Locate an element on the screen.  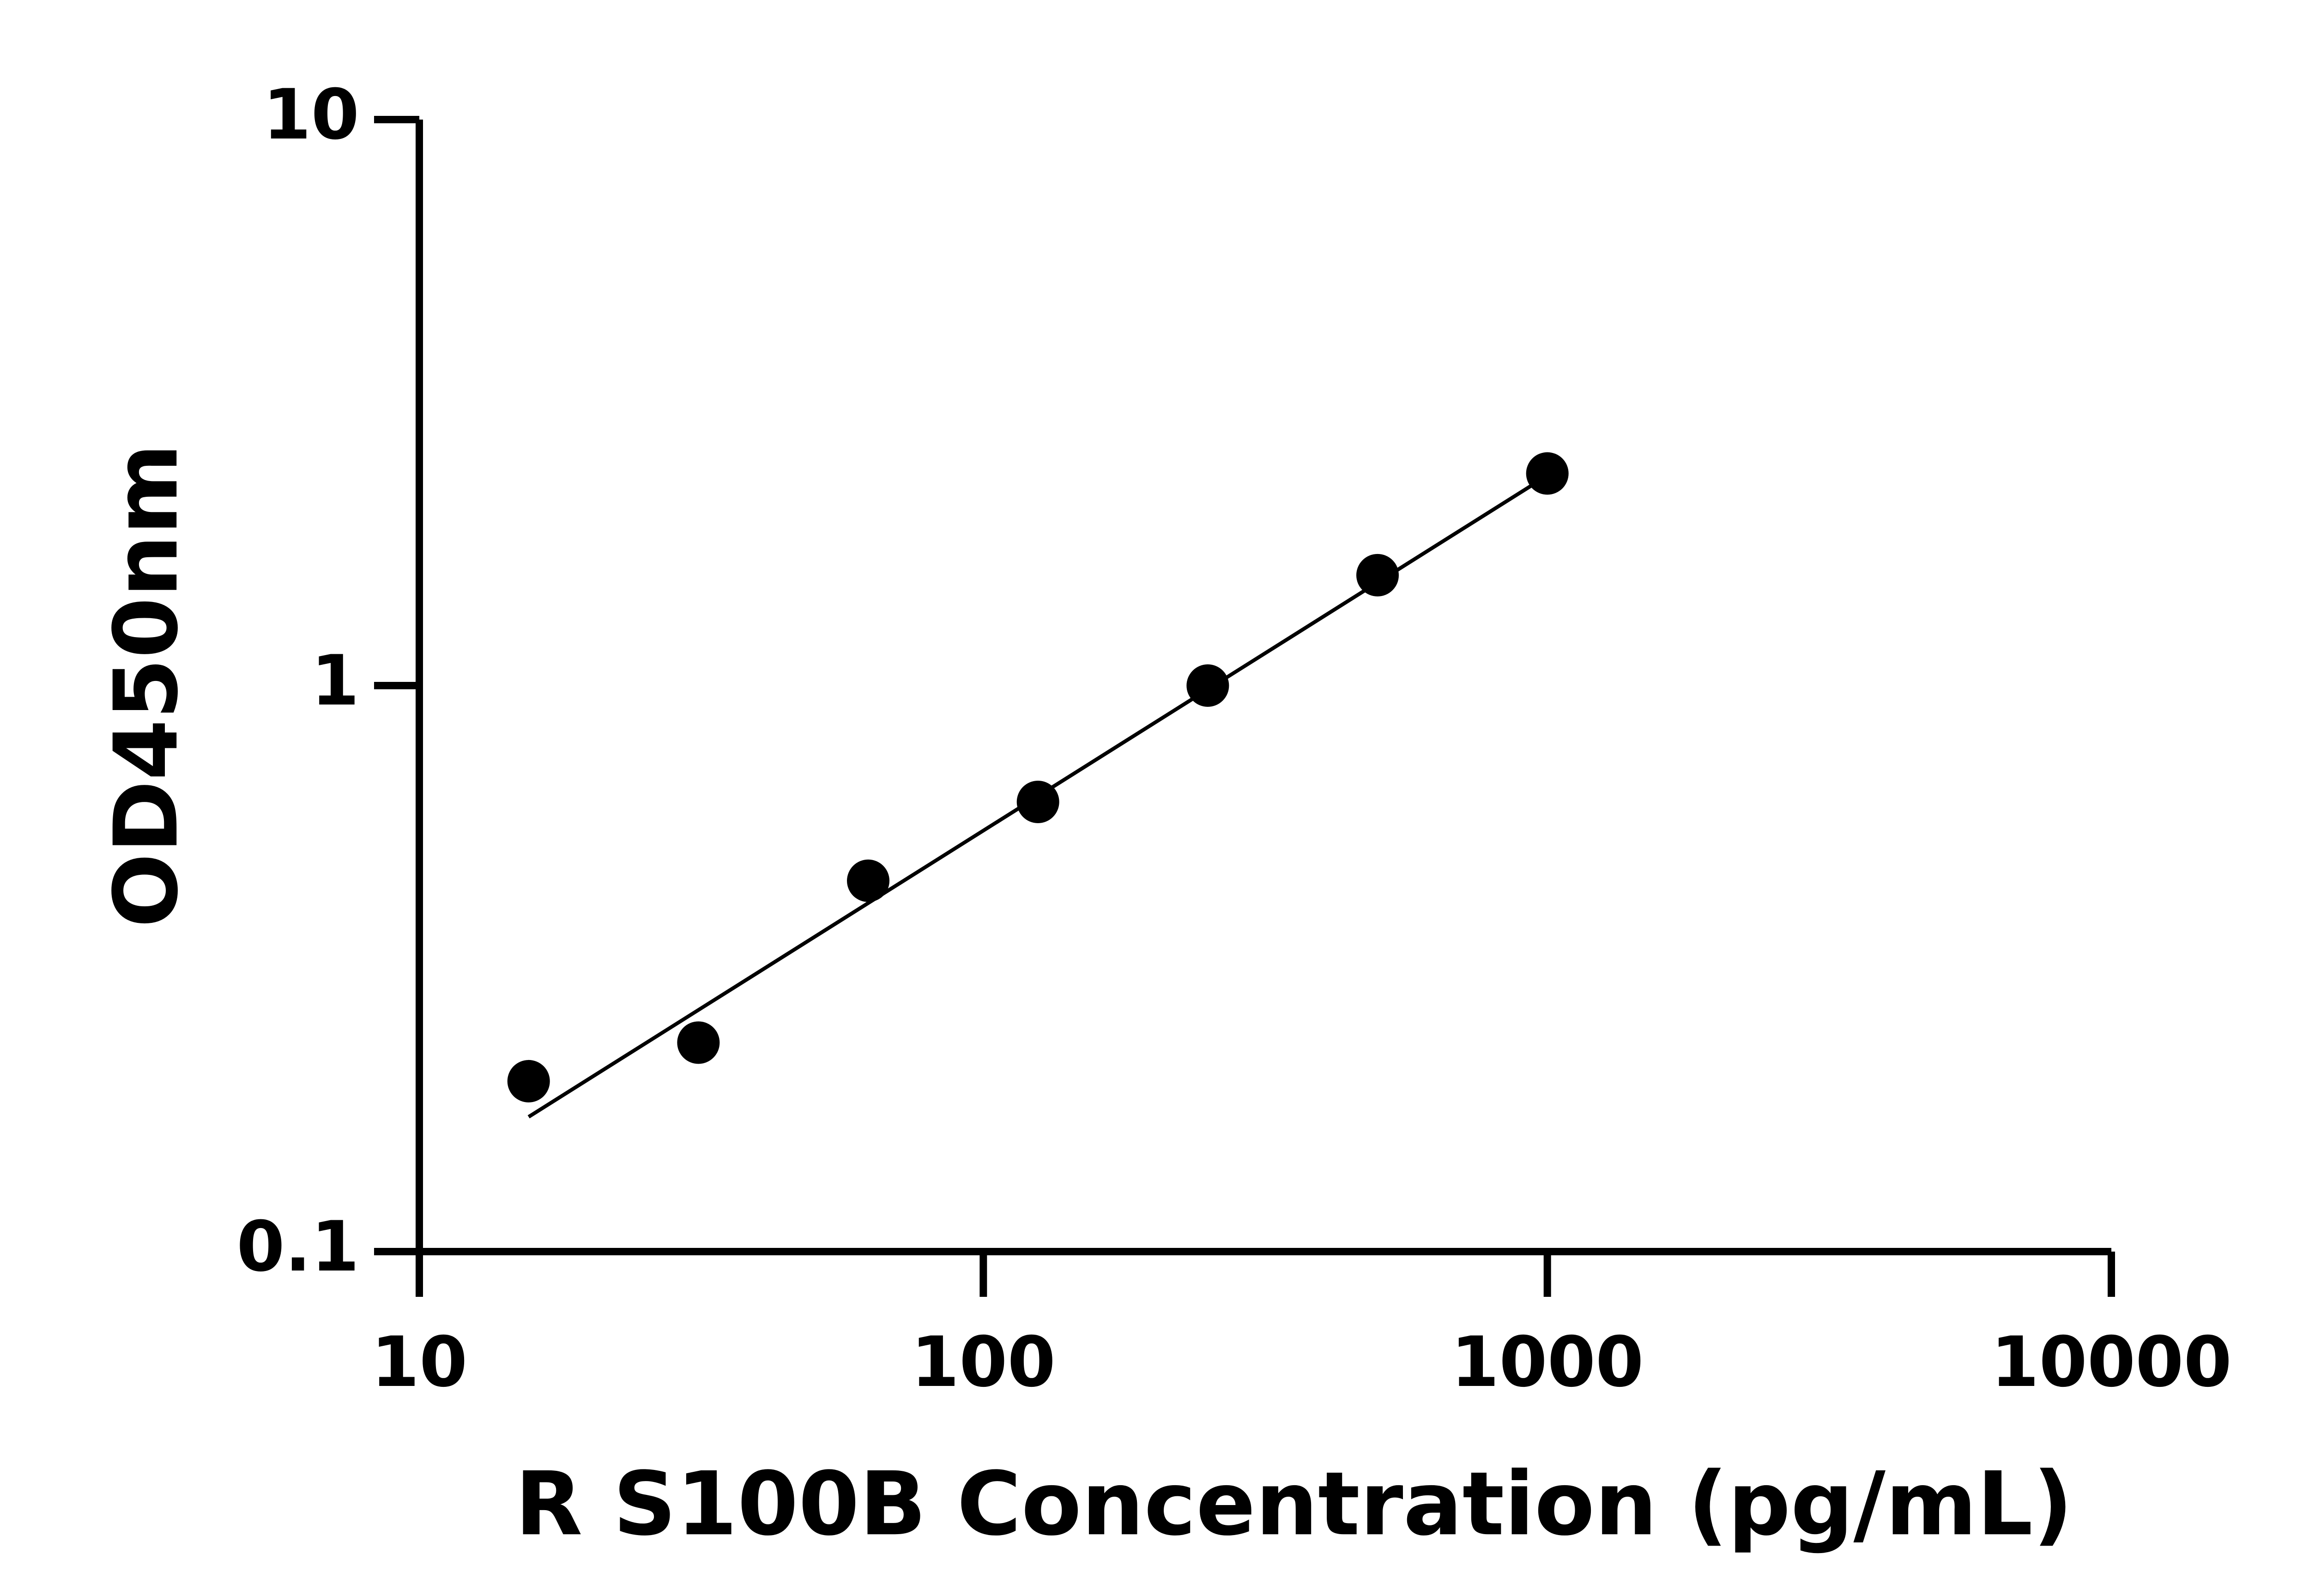
y-tick-label: 1 is located at coordinates (335, 681).